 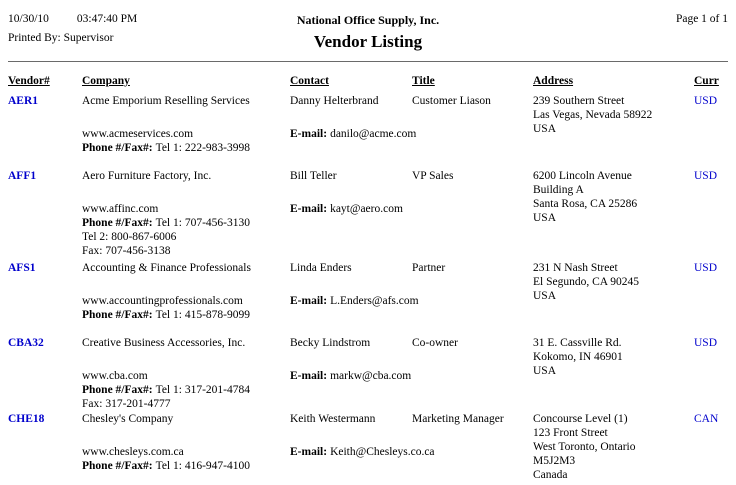 What do you see at coordinates (202, 466) in the screenshot?
I see `phone-line: Tel 1: 416-947-4100` at bounding box center [202, 466].